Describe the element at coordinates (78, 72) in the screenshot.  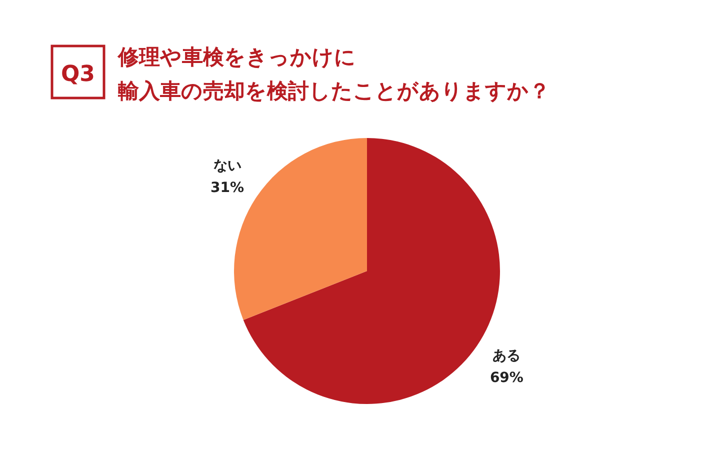
I see `annotation: Q3` at that location.